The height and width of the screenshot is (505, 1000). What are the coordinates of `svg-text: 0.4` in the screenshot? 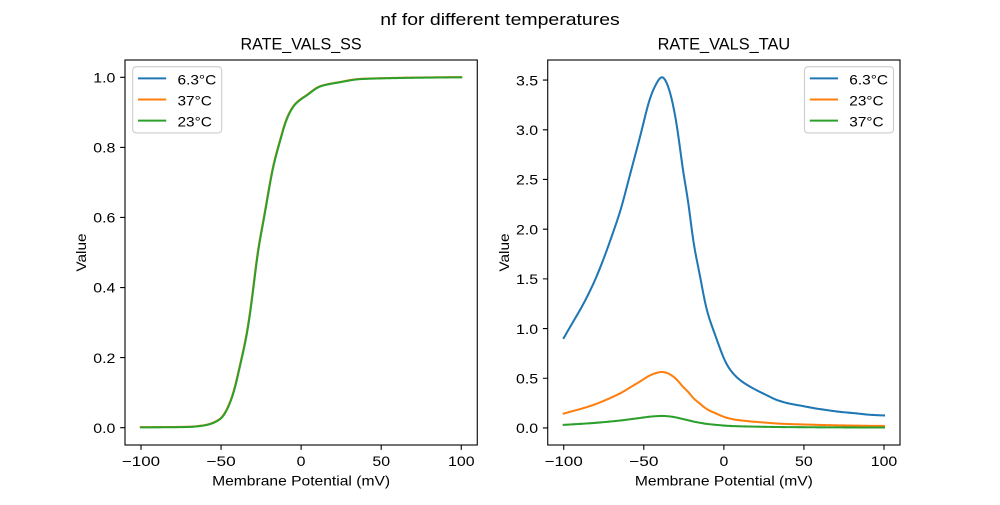 It's located at (104, 288).